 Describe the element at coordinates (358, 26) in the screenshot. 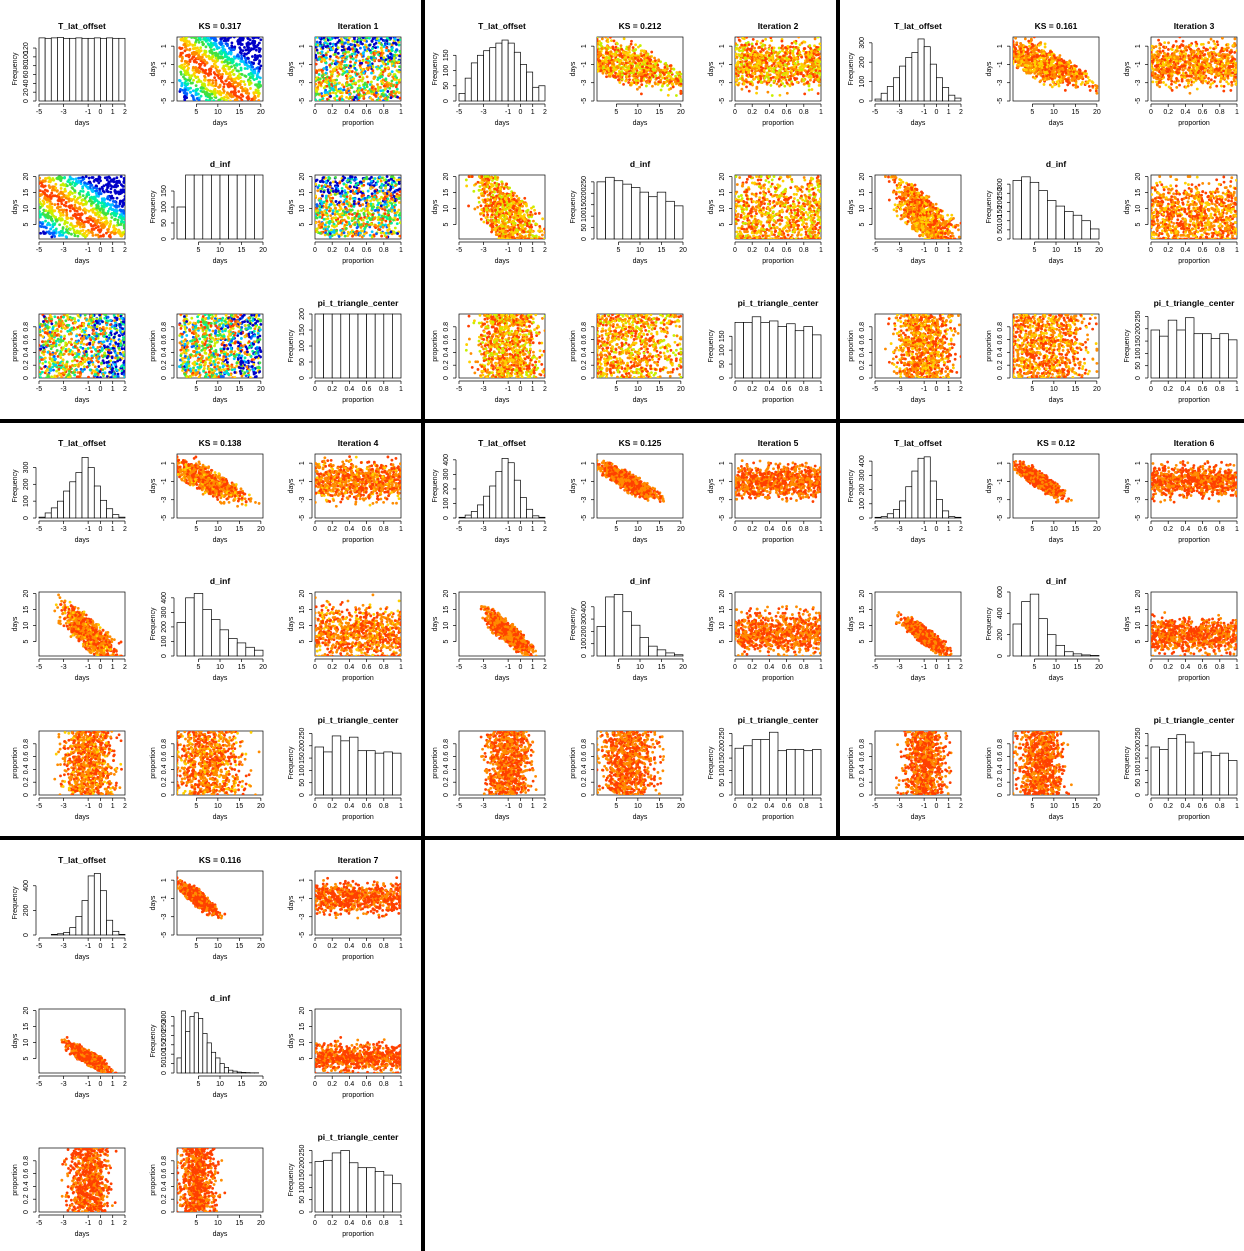

I see `iteration-title: Iteration 1` at that location.